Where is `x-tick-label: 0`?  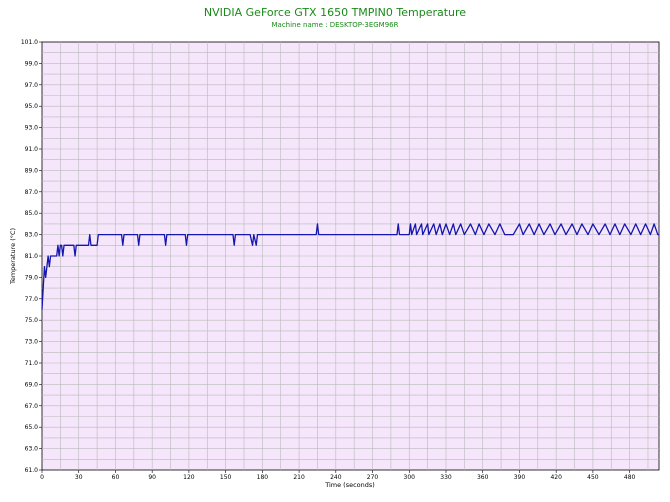
x-tick-label: 0 is located at coordinates (42, 477).